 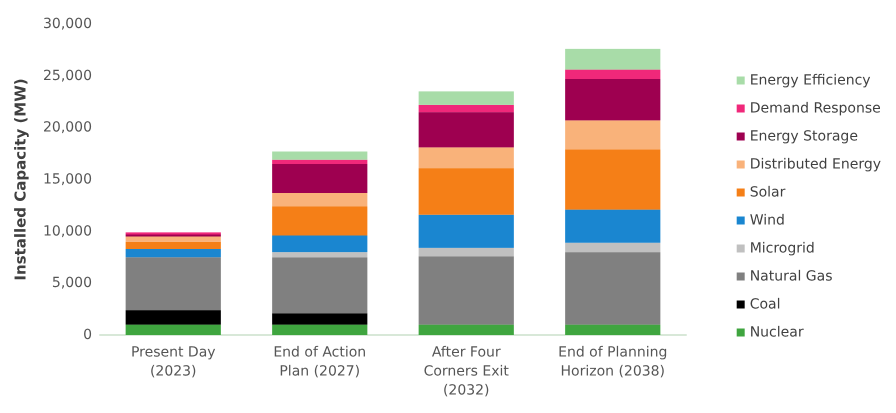 What do you see at coordinates (815, 164) in the screenshot?
I see `legend-label: Distributed Energy` at bounding box center [815, 164].